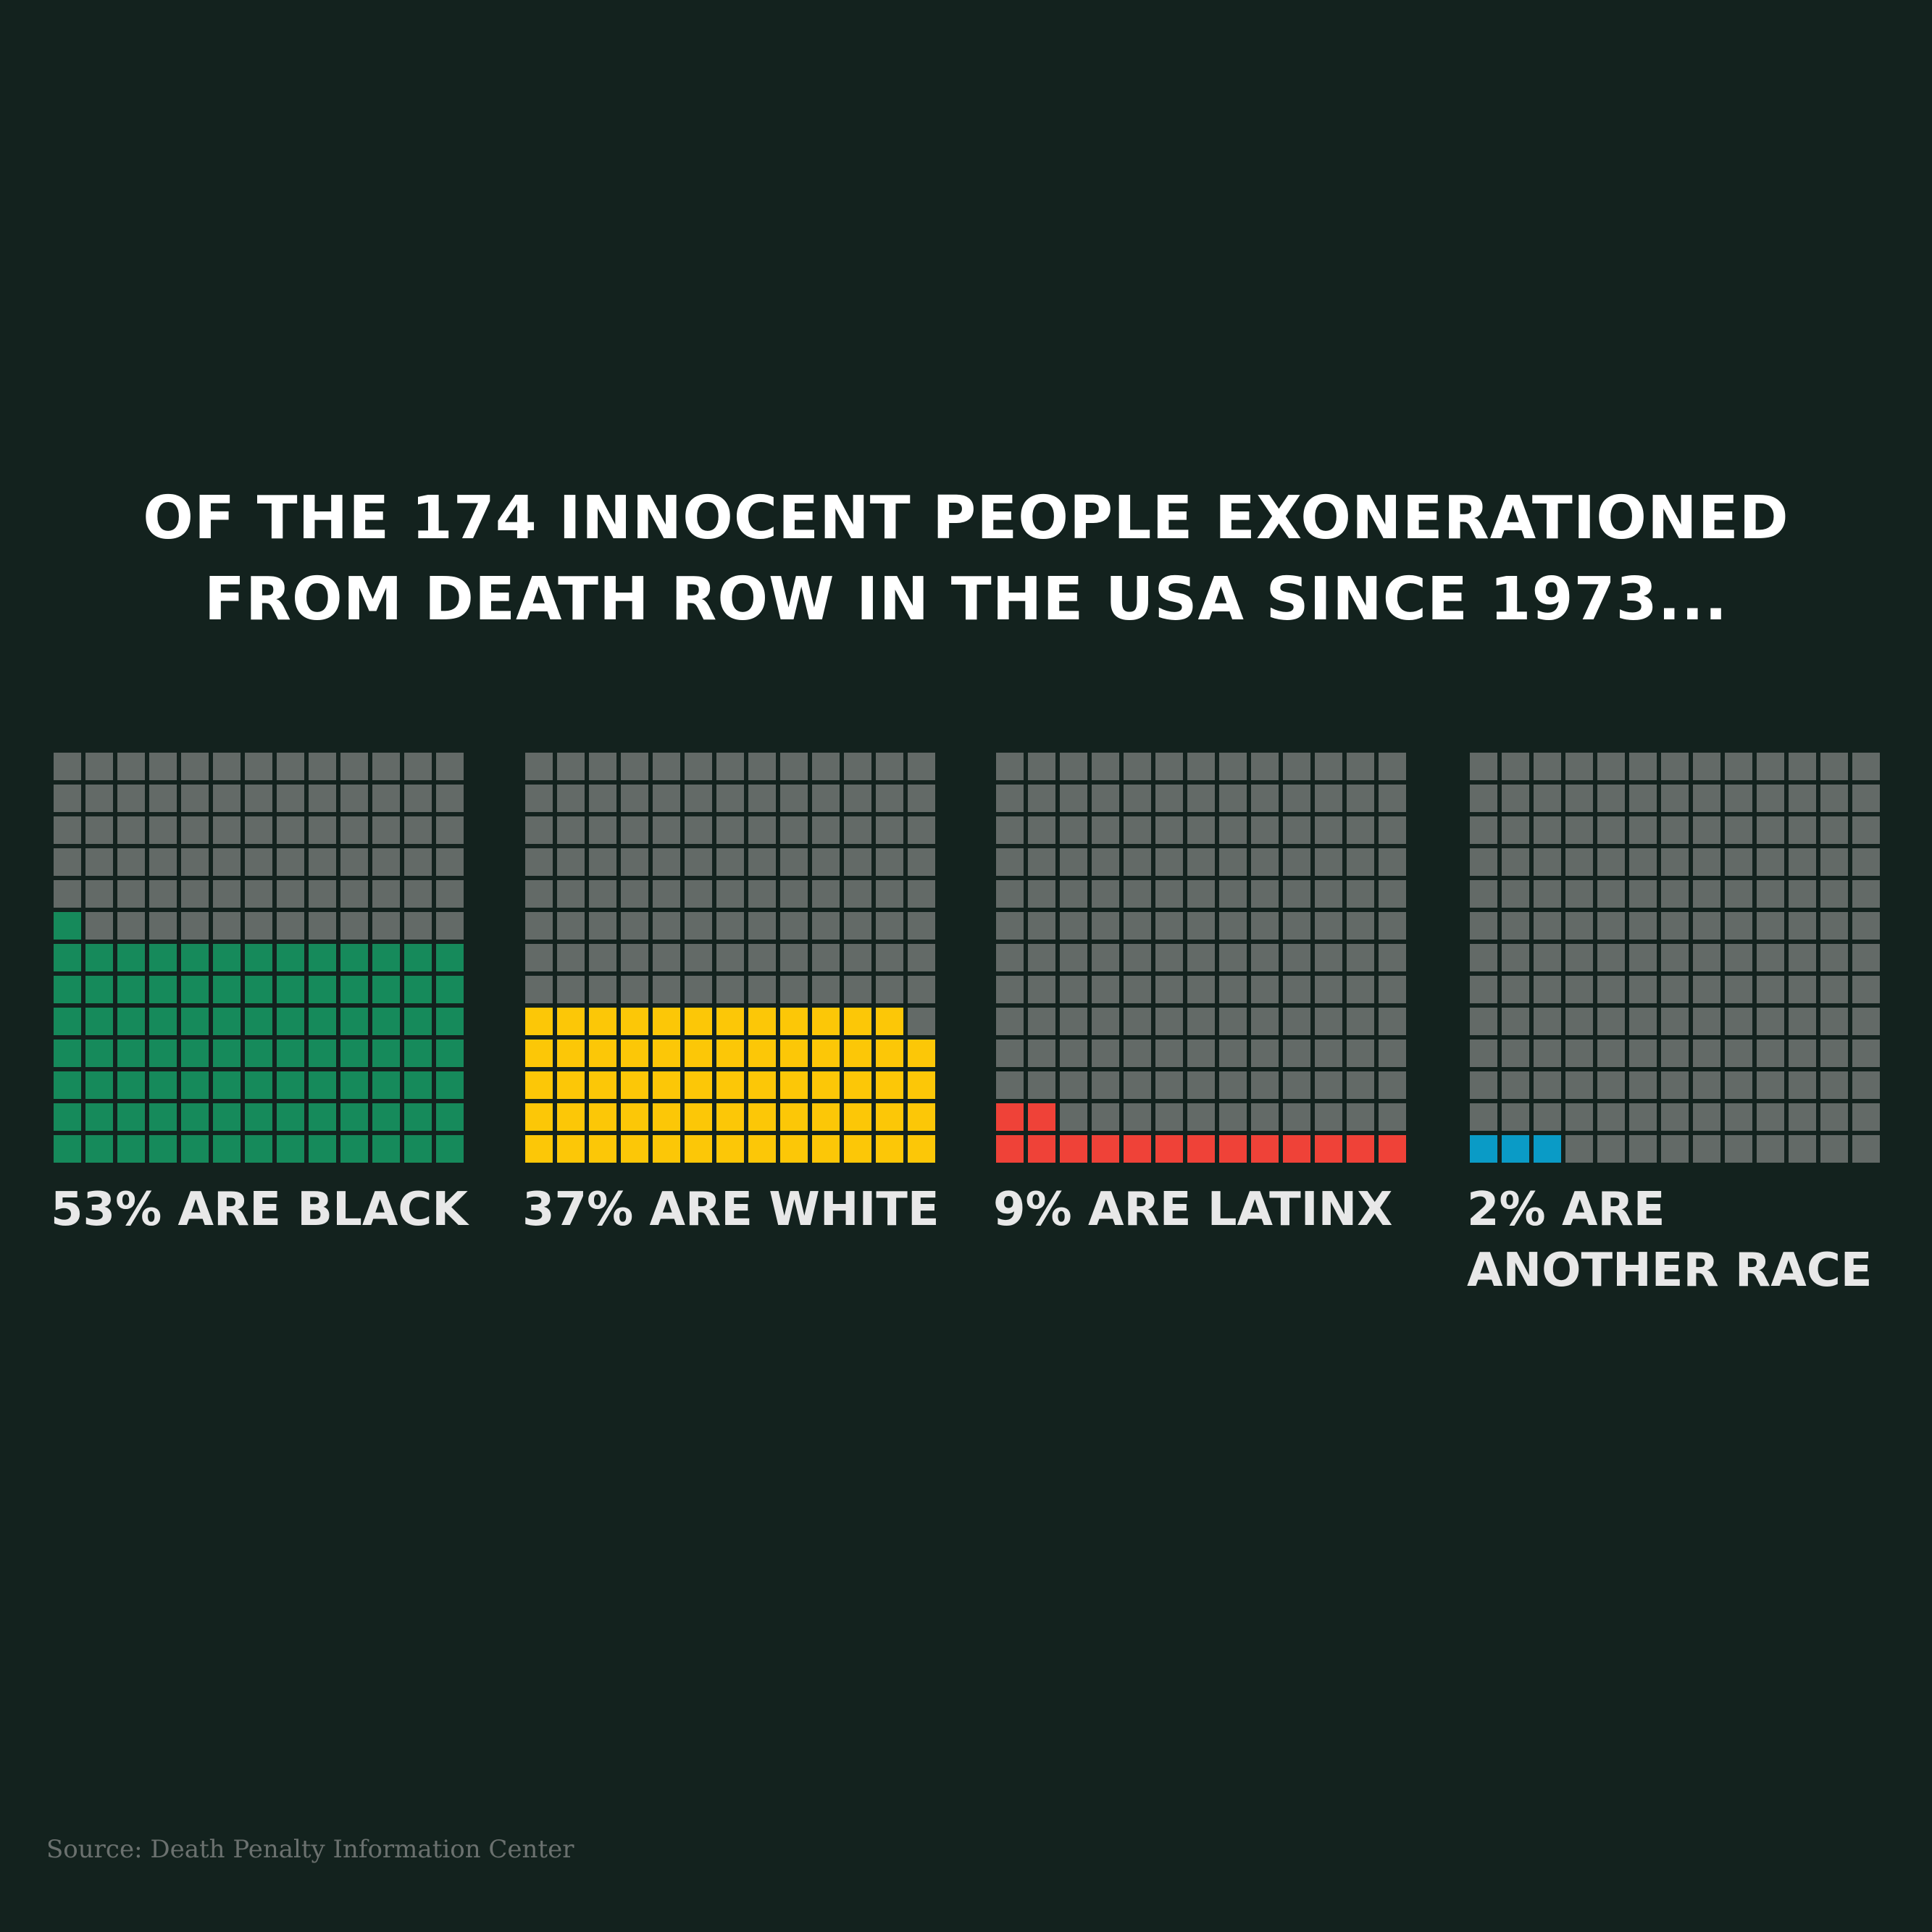 This screenshot has width=1932, height=1932. What do you see at coordinates (310, 1849) in the screenshot?
I see `source-note: Source: Death Penalty Information Center` at bounding box center [310, 1849].